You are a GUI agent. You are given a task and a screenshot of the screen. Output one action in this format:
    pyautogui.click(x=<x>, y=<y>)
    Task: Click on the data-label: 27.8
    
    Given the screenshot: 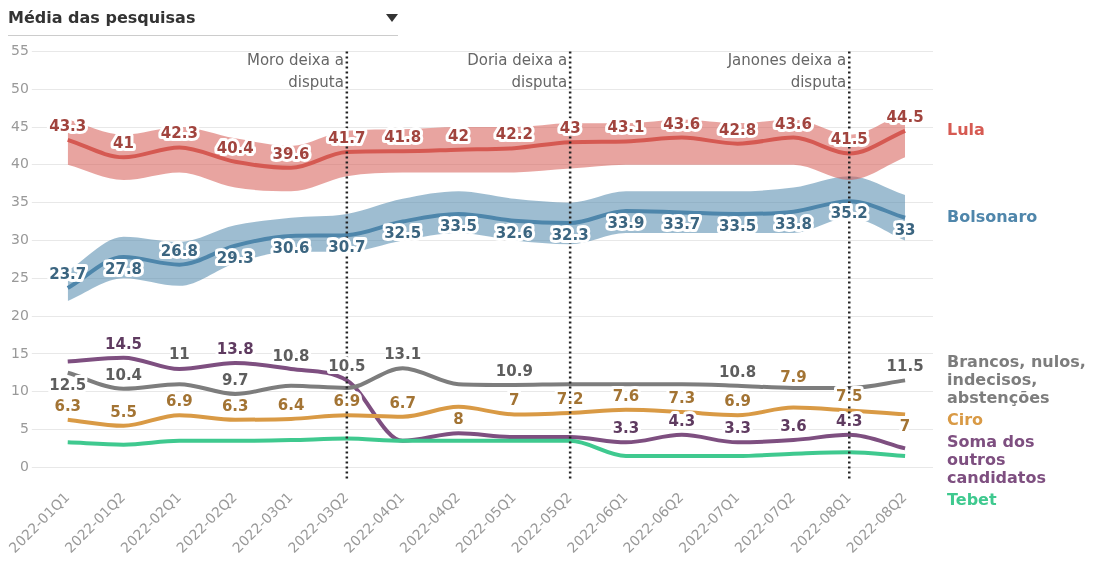 What is the action you would take?
    pyautogui.click(x=124, y=268)
    